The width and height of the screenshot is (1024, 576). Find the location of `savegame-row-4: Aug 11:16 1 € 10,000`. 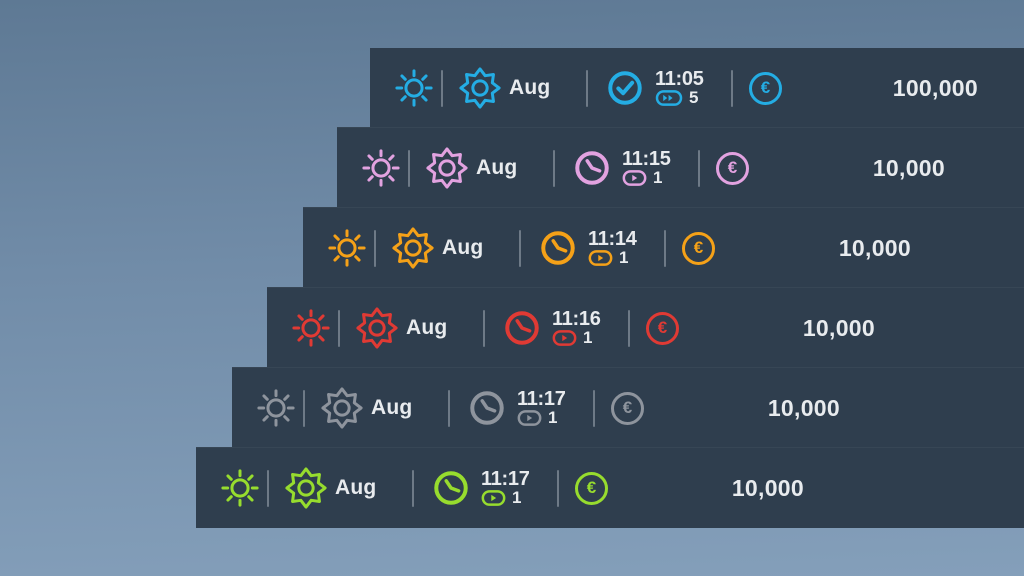

savegame-row-4: Aug 11:16 1 € 10,000 is located at coordinates (645, 327).